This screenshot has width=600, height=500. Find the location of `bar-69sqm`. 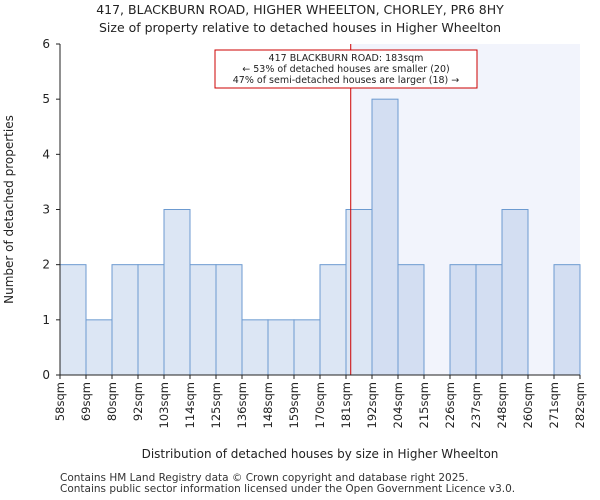

bar-69sqm is located at coordinates (99, 347).